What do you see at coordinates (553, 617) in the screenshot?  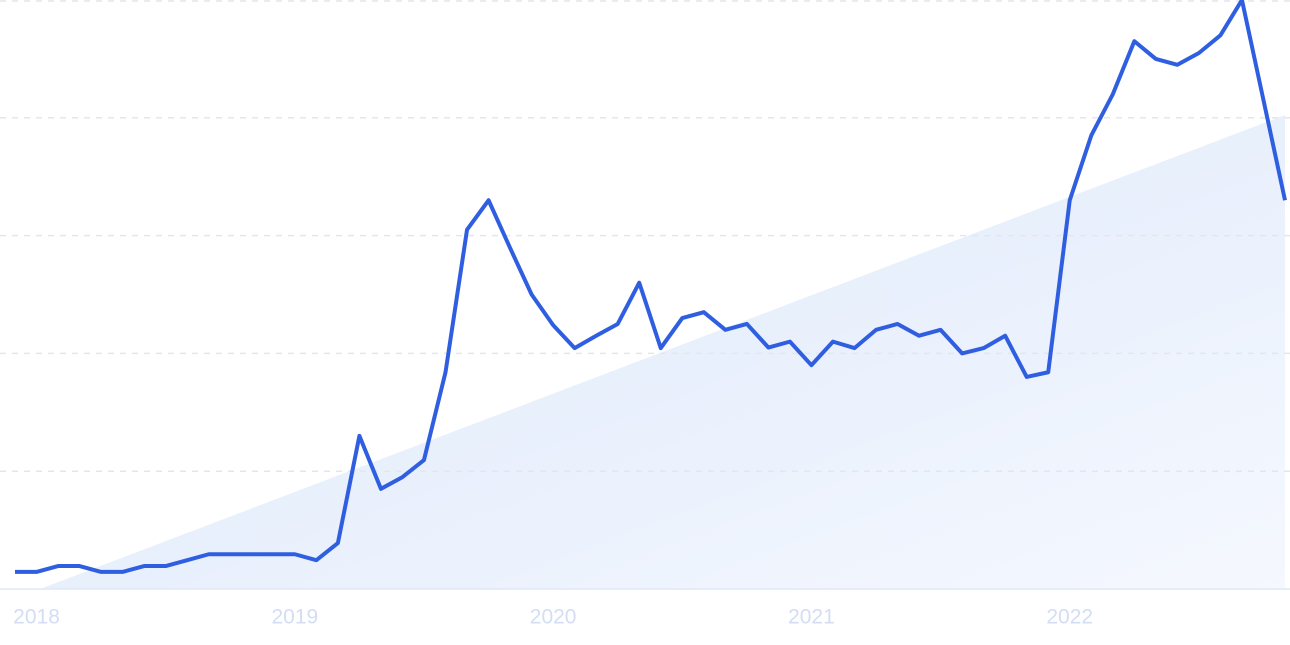 I see `x-tick-label: 2020` at bounding box center [553, 617].